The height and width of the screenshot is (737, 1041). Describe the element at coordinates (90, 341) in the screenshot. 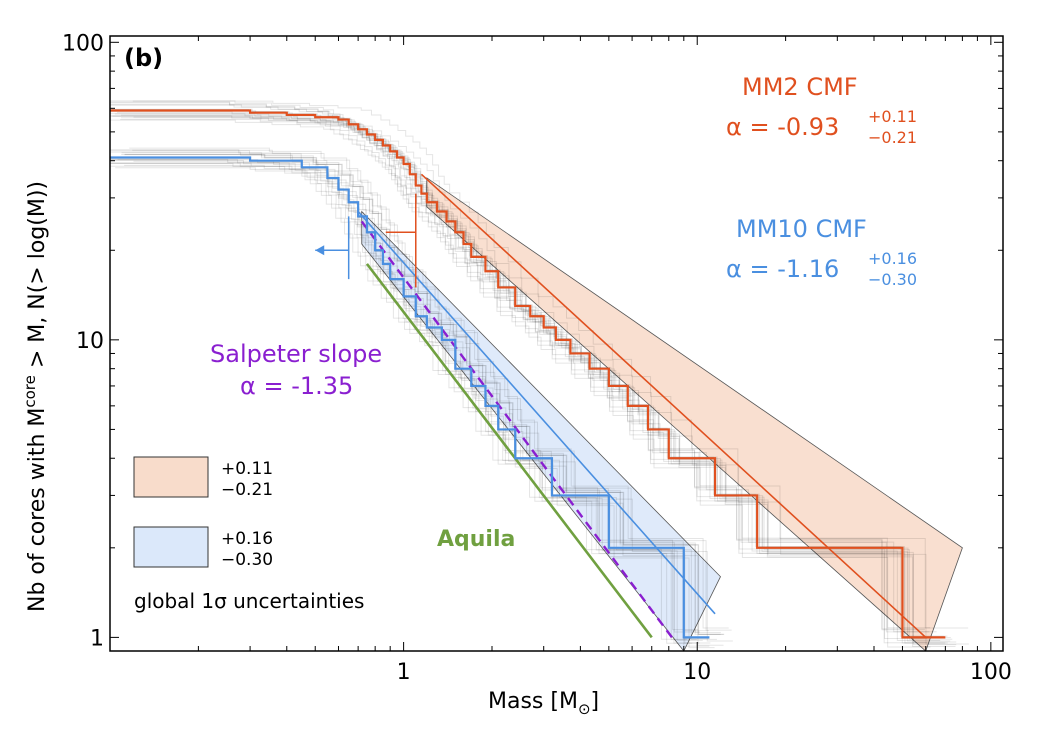

I see `y-tick-label: 10` at that location.